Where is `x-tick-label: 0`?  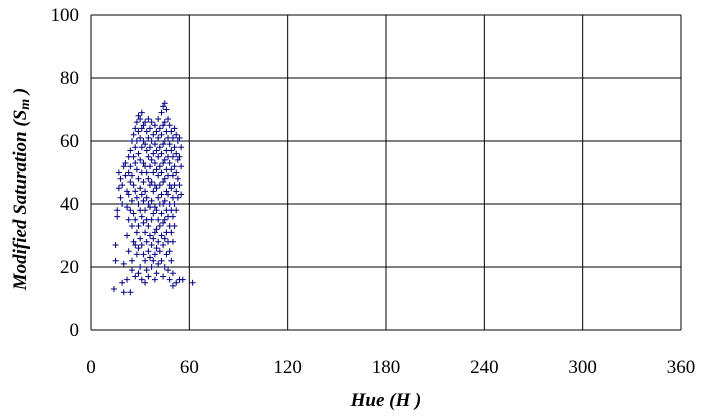 x-tick-label: 0 is located at coordinates (91, 367).